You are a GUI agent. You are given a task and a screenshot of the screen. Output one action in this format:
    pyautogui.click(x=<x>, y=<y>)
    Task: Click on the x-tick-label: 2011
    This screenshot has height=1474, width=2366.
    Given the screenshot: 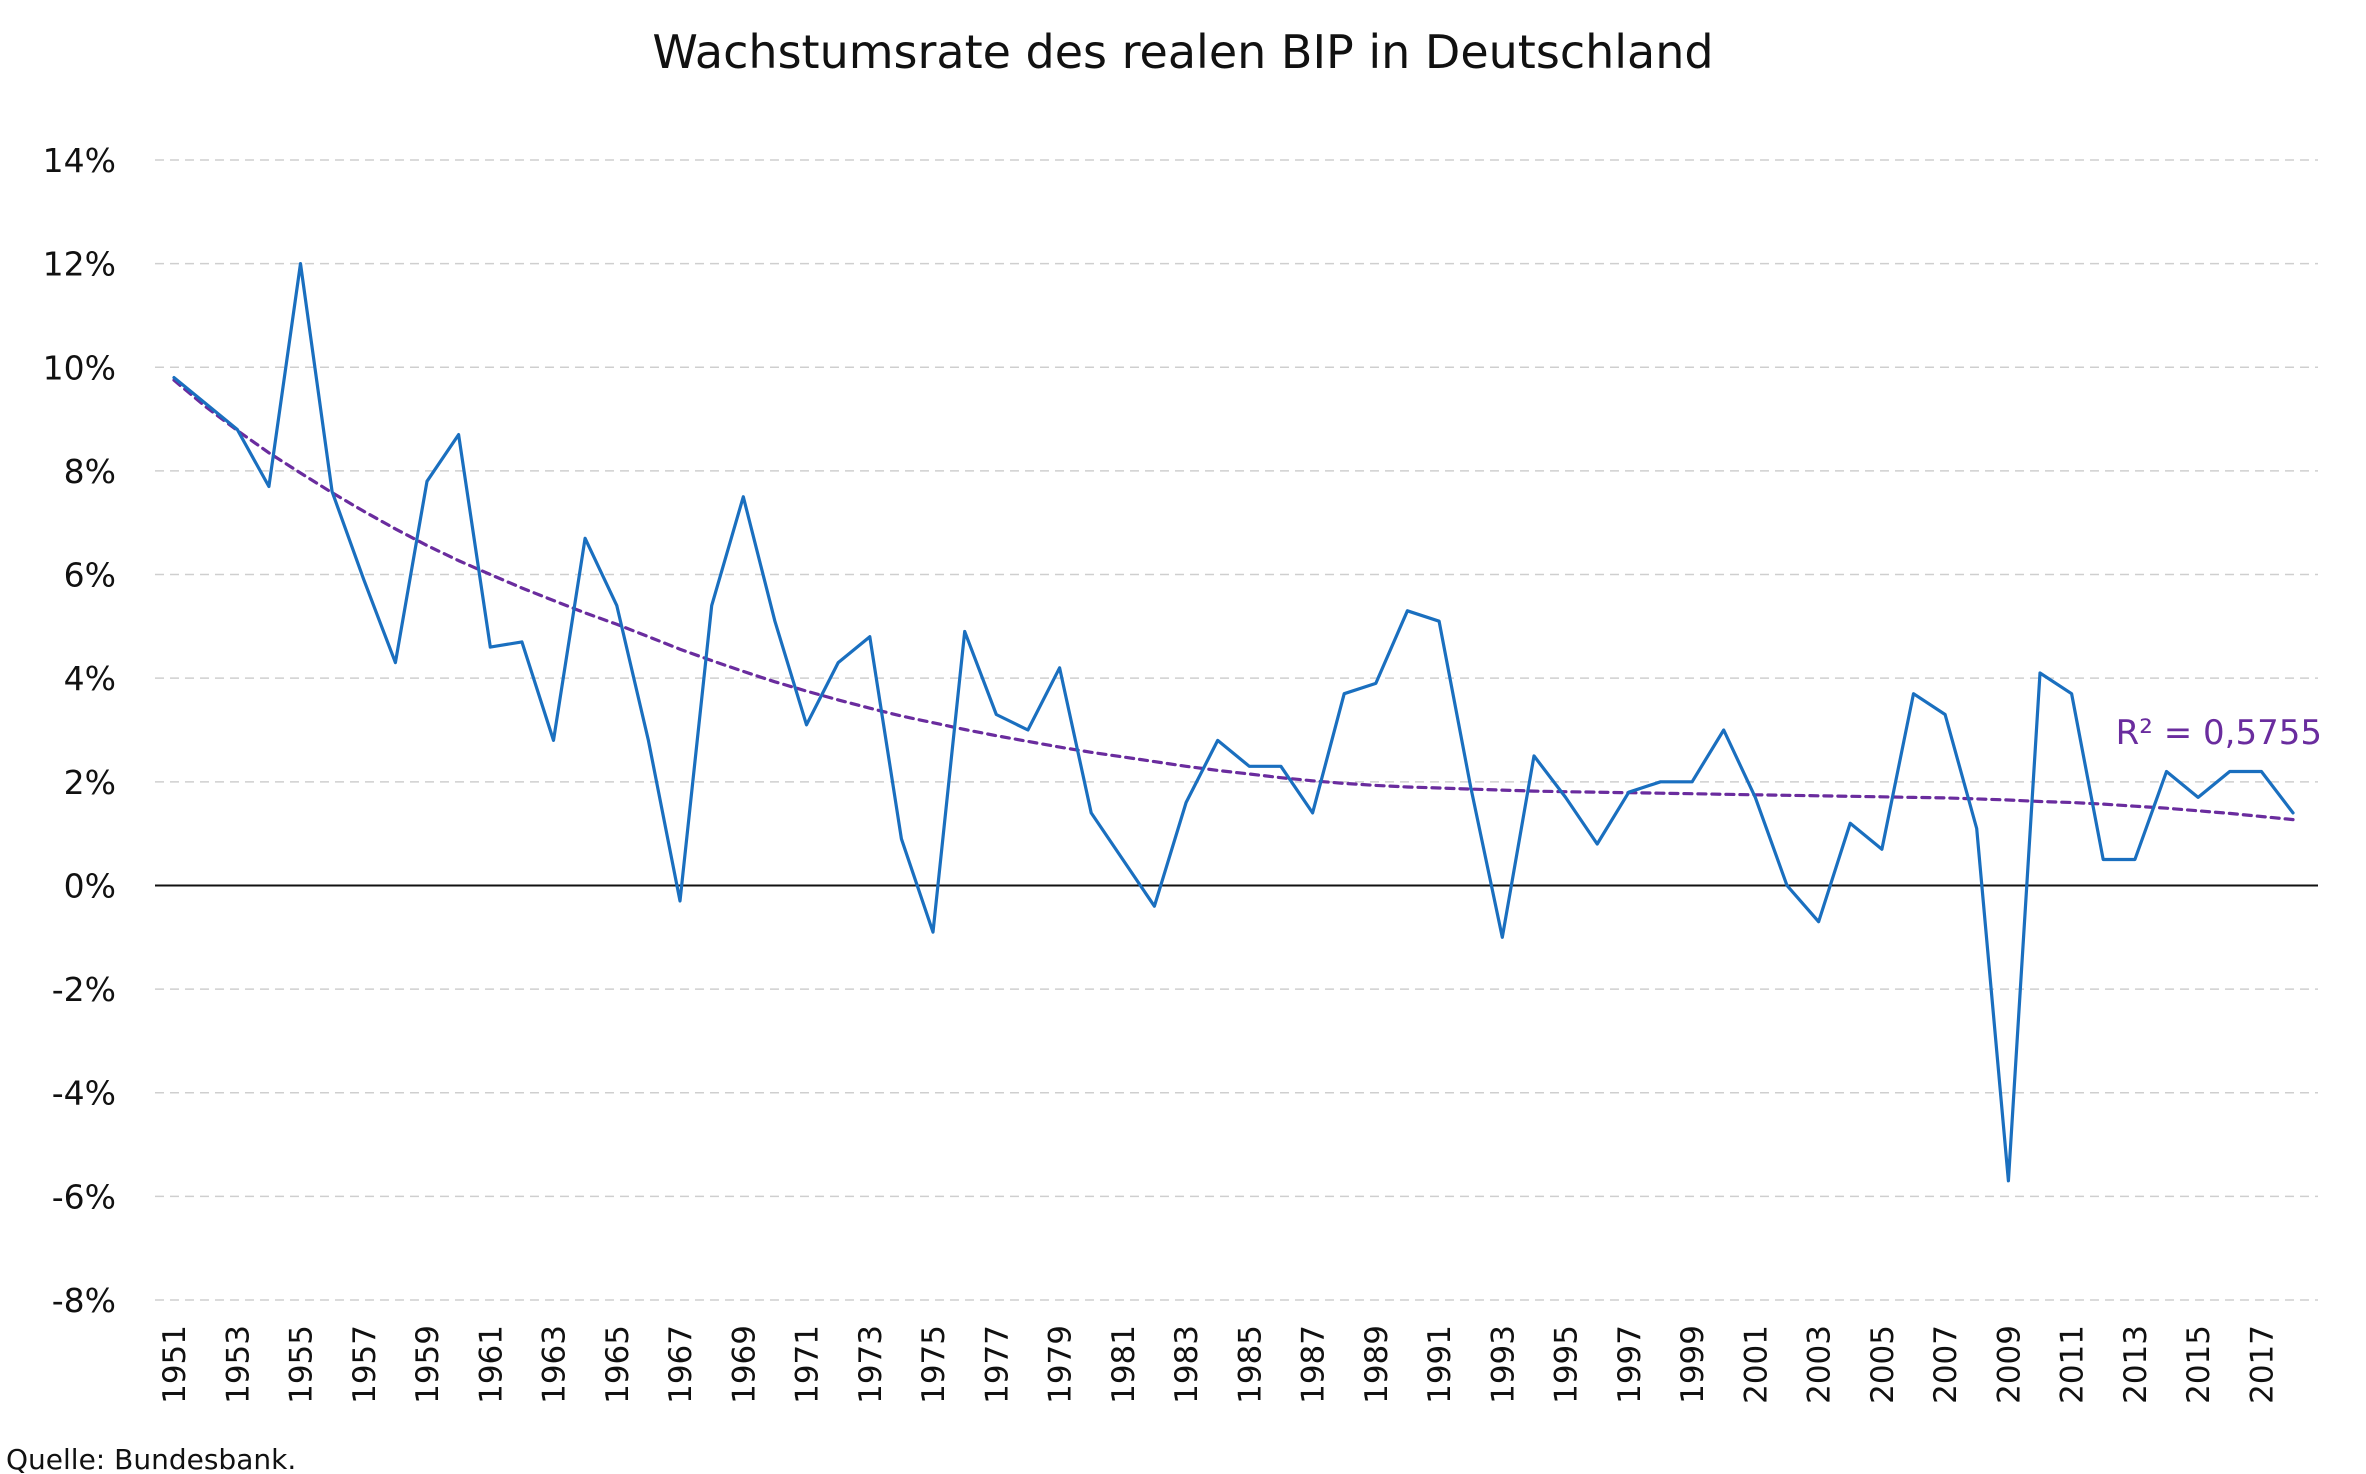 What is the action you would take?
    pyautogui.click(x=2073, y=1364)
    